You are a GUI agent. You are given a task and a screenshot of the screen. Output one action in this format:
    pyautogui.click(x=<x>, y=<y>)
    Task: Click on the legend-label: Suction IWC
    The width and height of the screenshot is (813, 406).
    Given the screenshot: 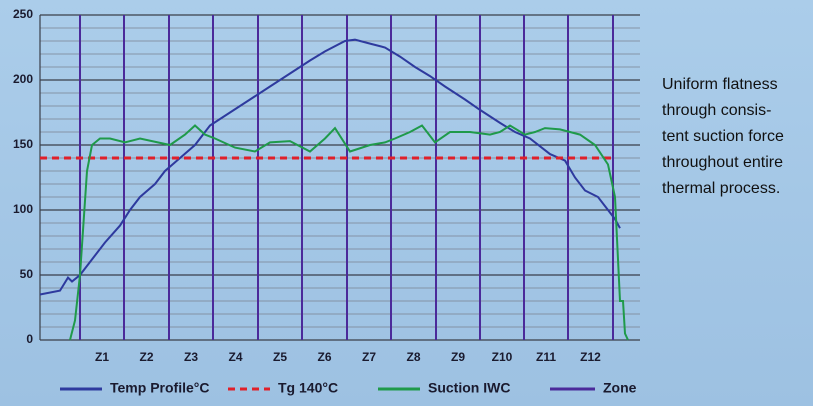 What is the action you would take?
    pyautogui.click(x=469, y=388)
    